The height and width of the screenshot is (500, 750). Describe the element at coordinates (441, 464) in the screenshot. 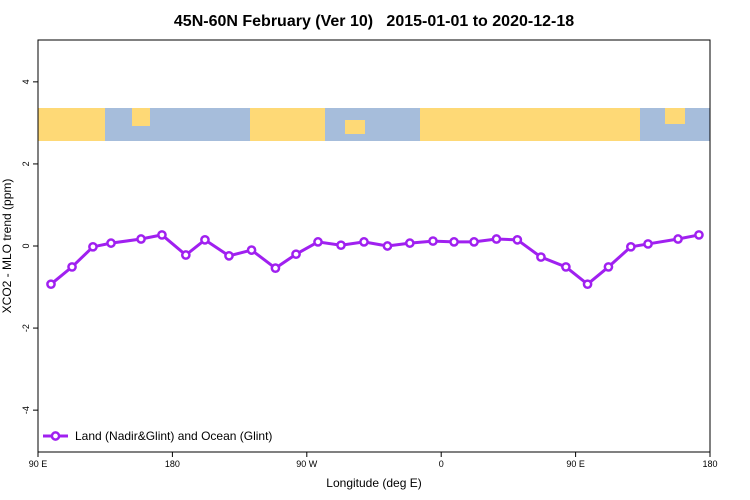

I see `x-tick-label: 0` at that location.